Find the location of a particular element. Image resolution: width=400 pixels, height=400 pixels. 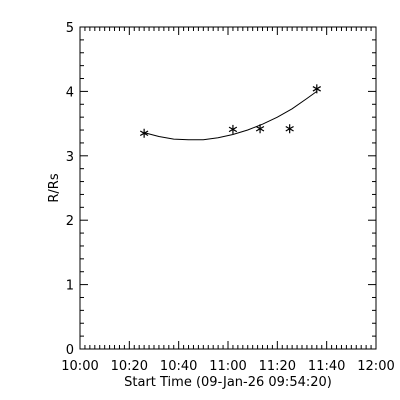

x-tick-label: 10:00 is located at coordinates (79, 366).